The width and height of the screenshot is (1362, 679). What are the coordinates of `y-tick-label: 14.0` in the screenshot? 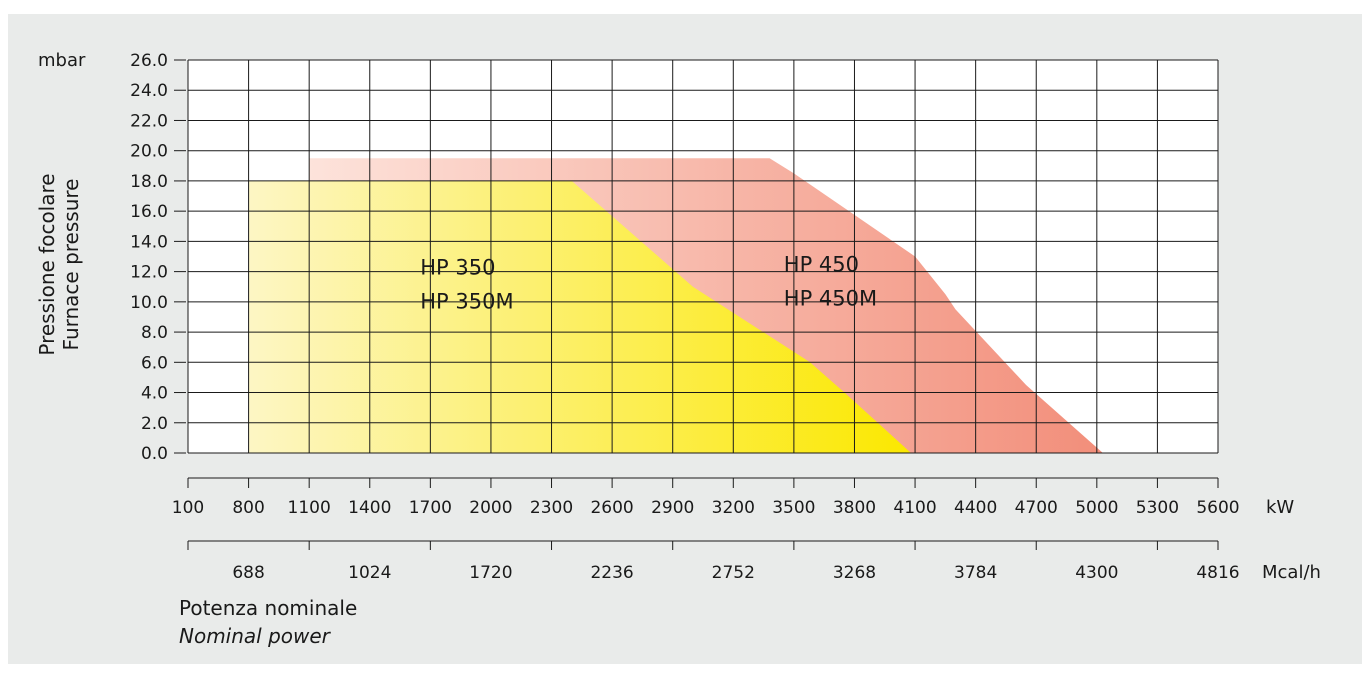 It's located at (149, 242).